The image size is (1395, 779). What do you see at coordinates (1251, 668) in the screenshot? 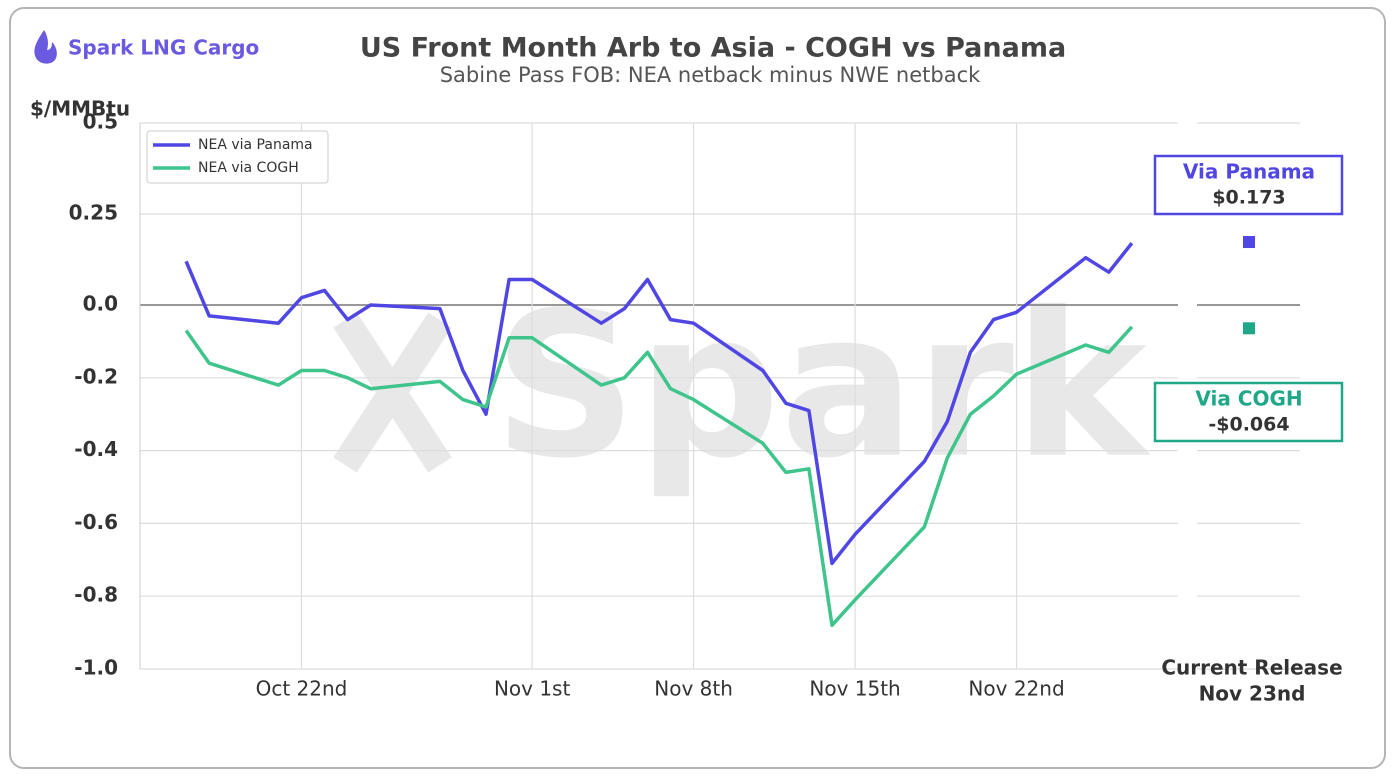
I see `release-label: Current Release` at bounding box center [1251, 668].